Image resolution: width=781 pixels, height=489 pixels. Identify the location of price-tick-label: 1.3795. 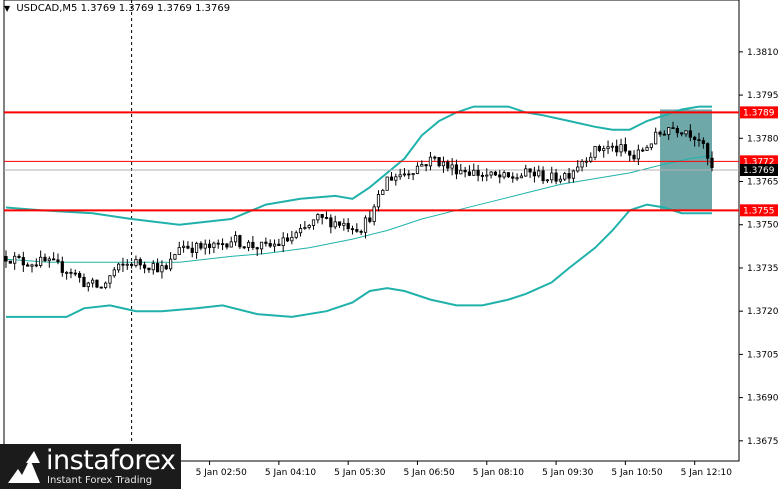
(763, 96).